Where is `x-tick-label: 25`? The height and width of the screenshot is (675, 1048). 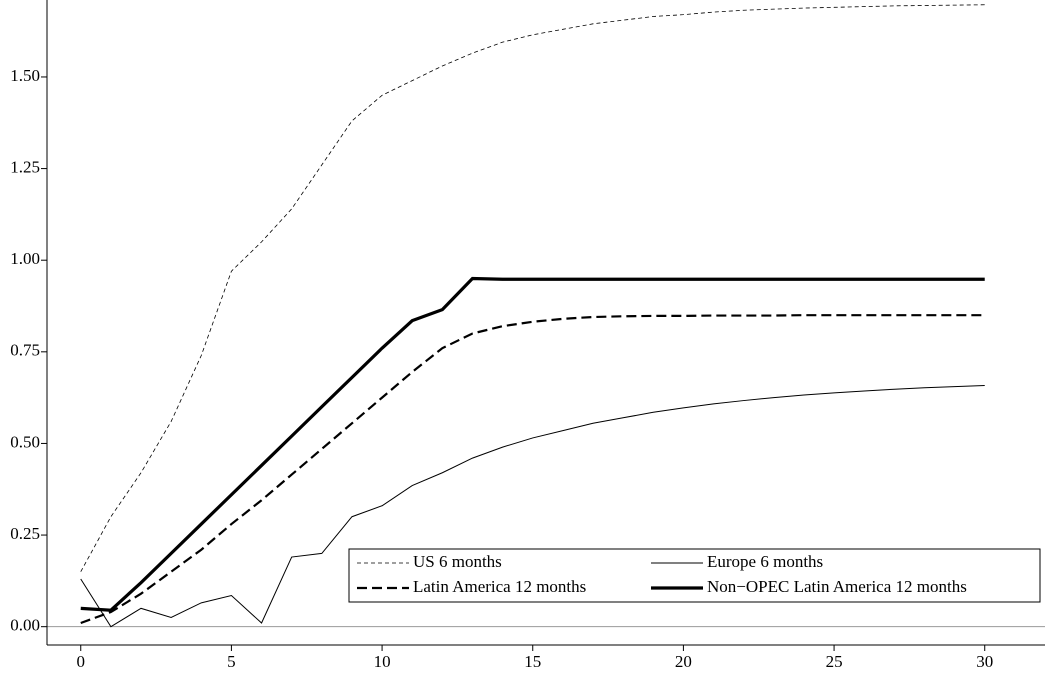 x-tick-label: 25 is located at coordinates (834, 661).